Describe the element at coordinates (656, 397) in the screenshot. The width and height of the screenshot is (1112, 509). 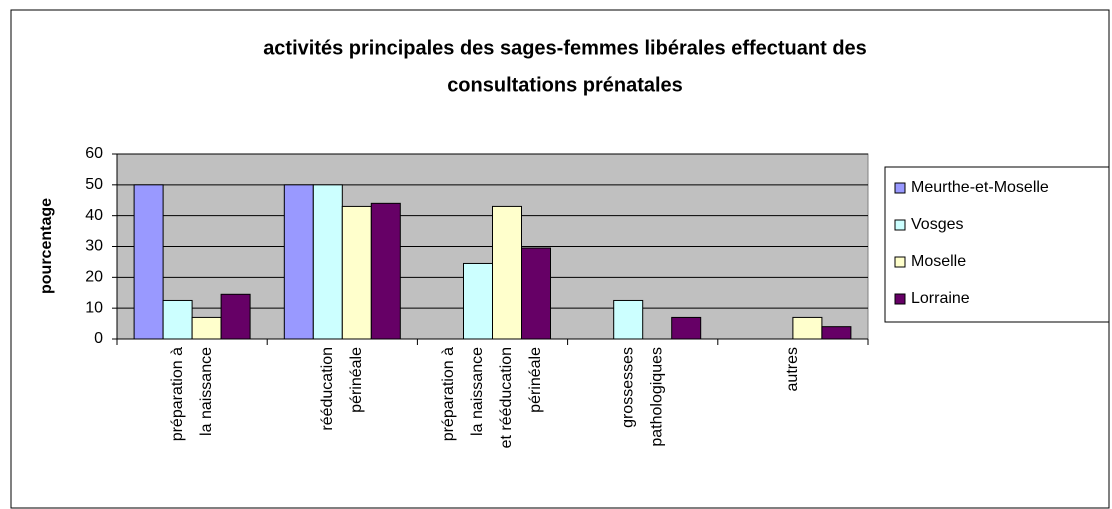
I see `x-tick-label: pathologiques` at that location.